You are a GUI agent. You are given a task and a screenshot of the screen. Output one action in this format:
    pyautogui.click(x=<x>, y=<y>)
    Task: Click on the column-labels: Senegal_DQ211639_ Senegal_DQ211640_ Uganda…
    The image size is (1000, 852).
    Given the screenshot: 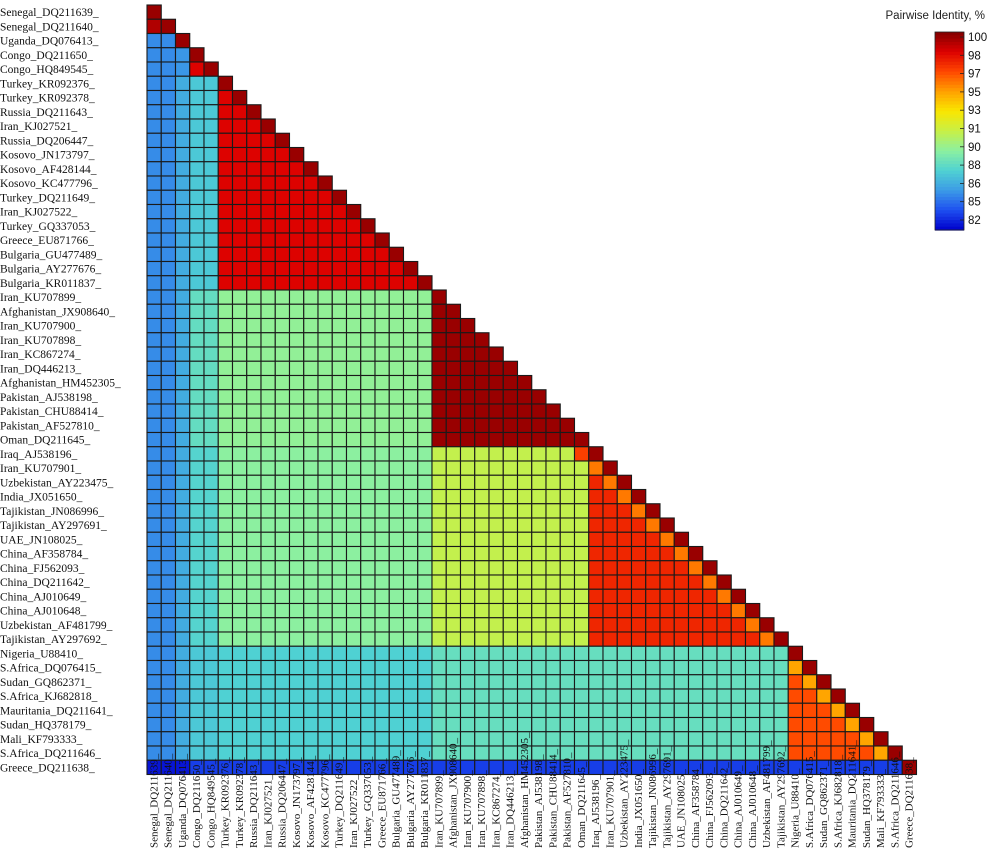 What is the action you would take?
    pyautogui.click(x=531, y=790)
    